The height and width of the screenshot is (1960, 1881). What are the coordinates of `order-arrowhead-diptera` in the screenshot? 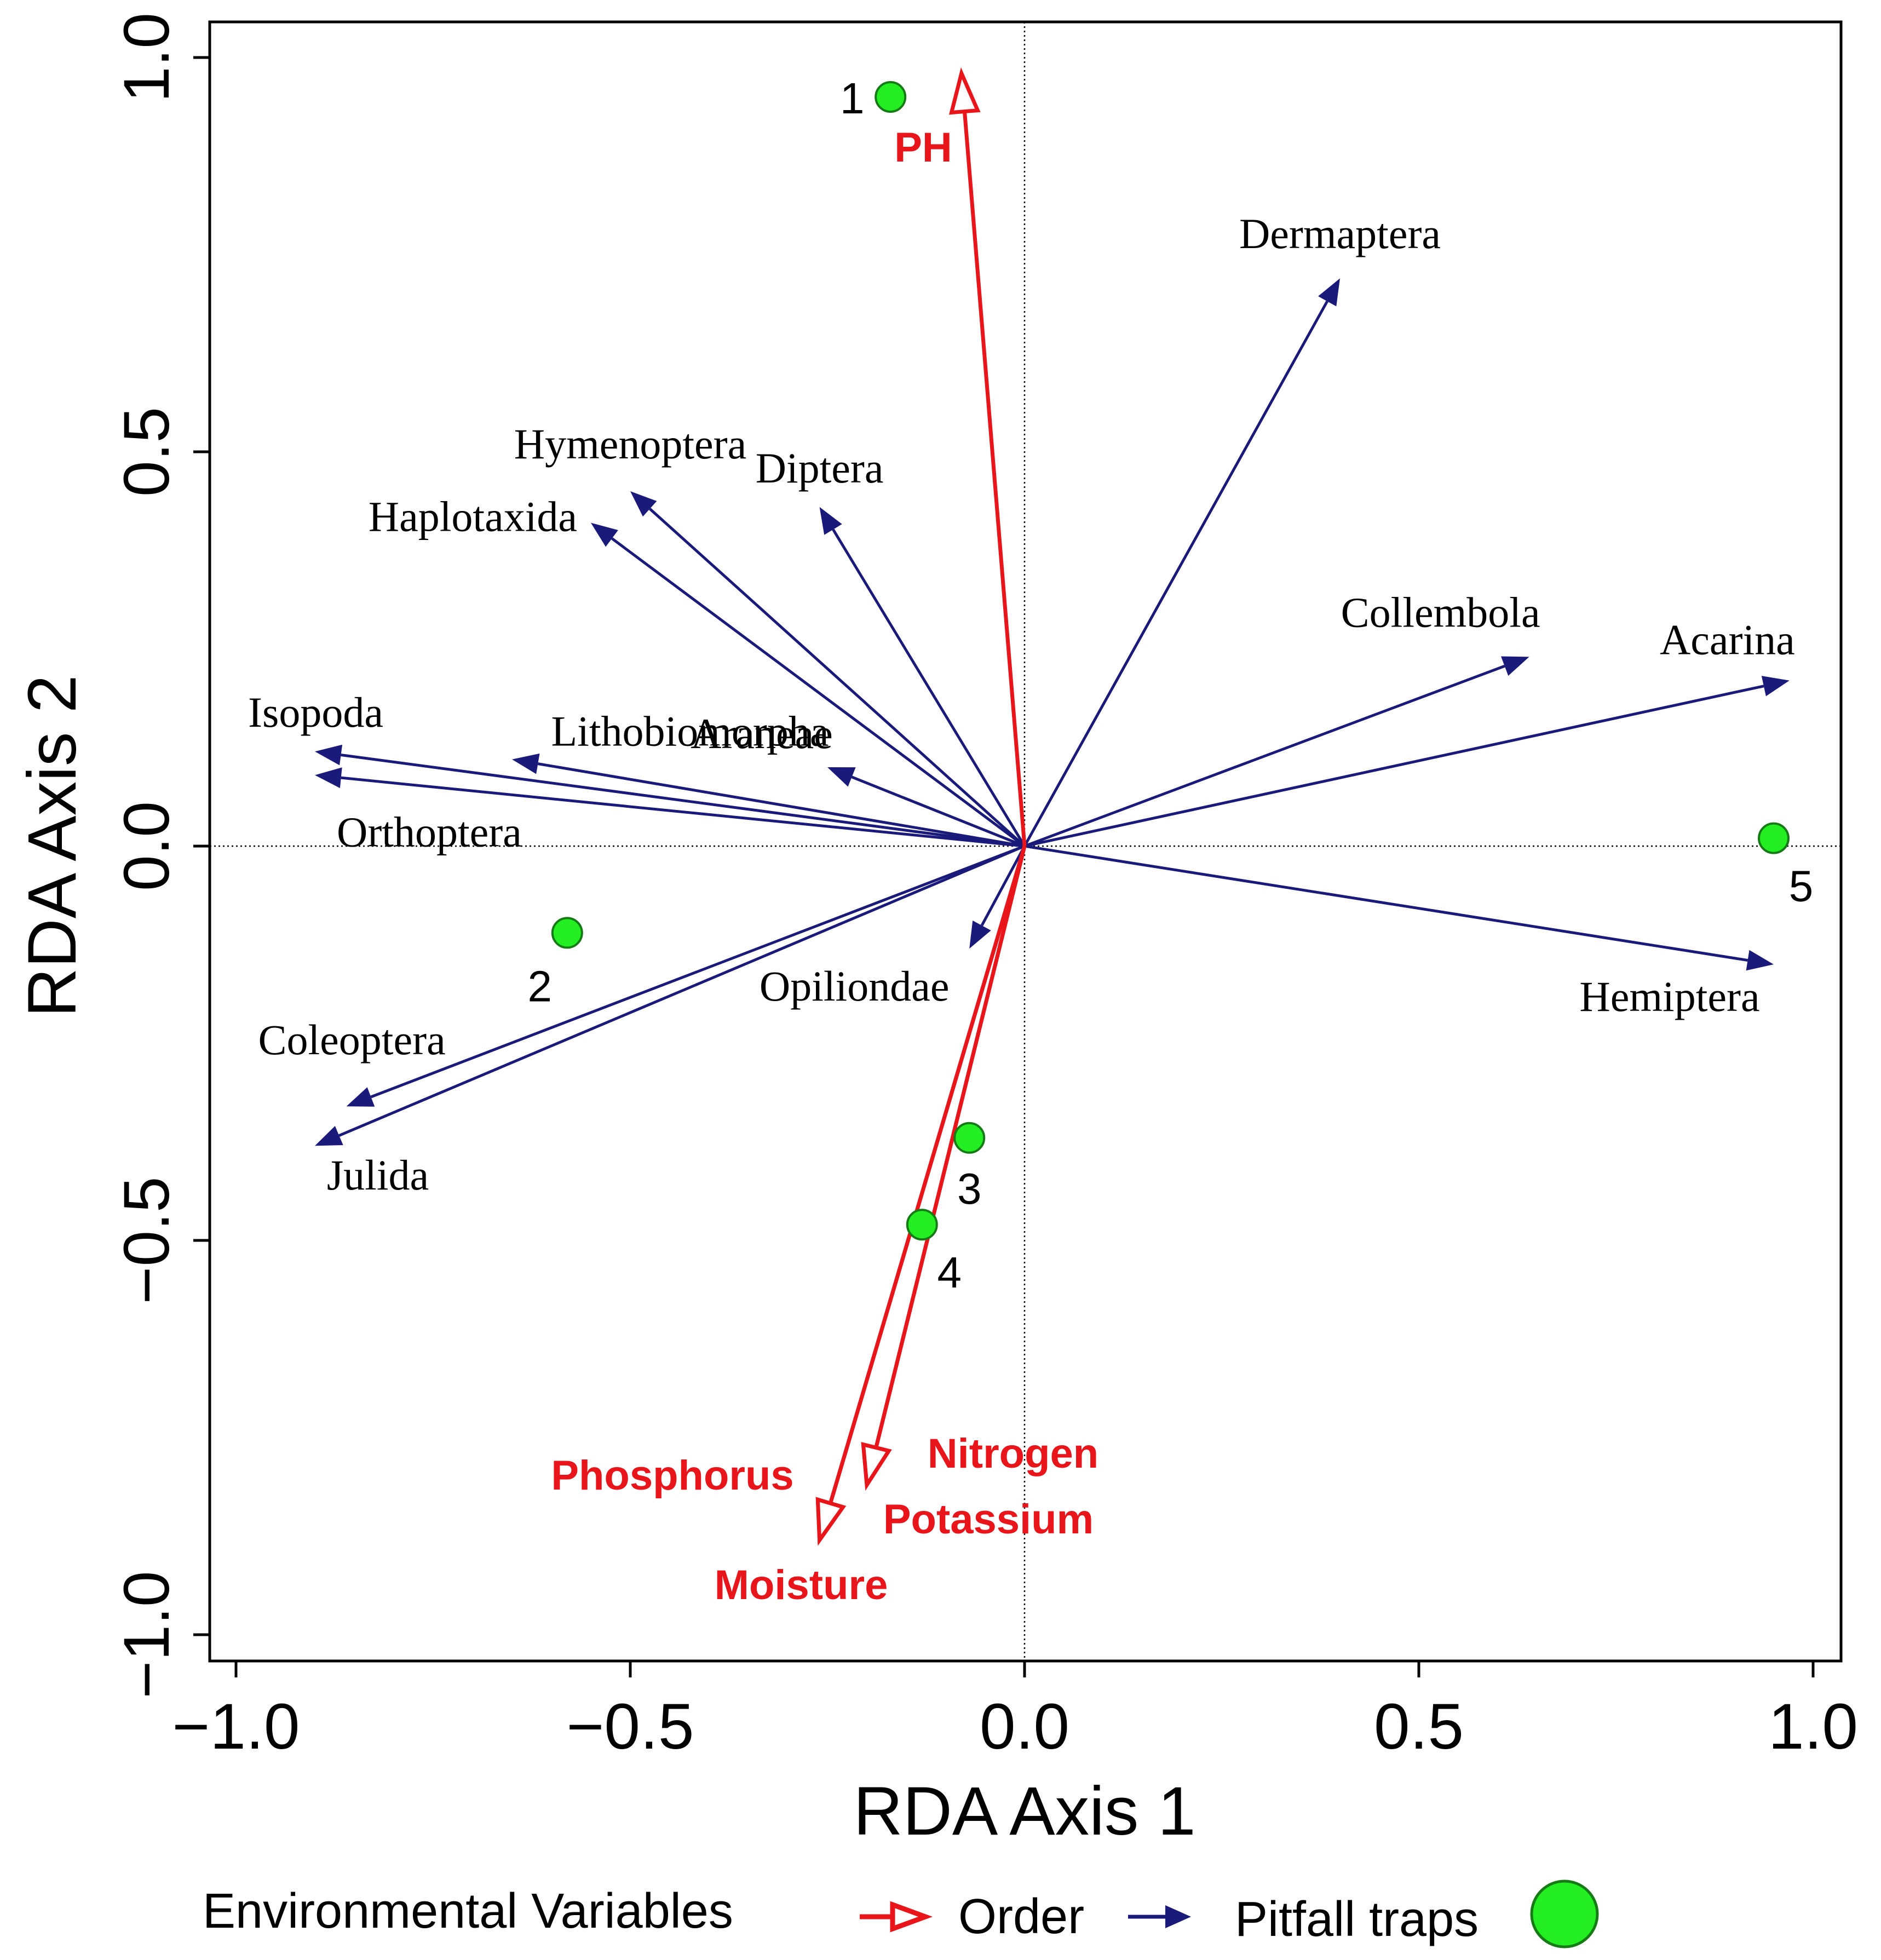 It's located at (830, 521).